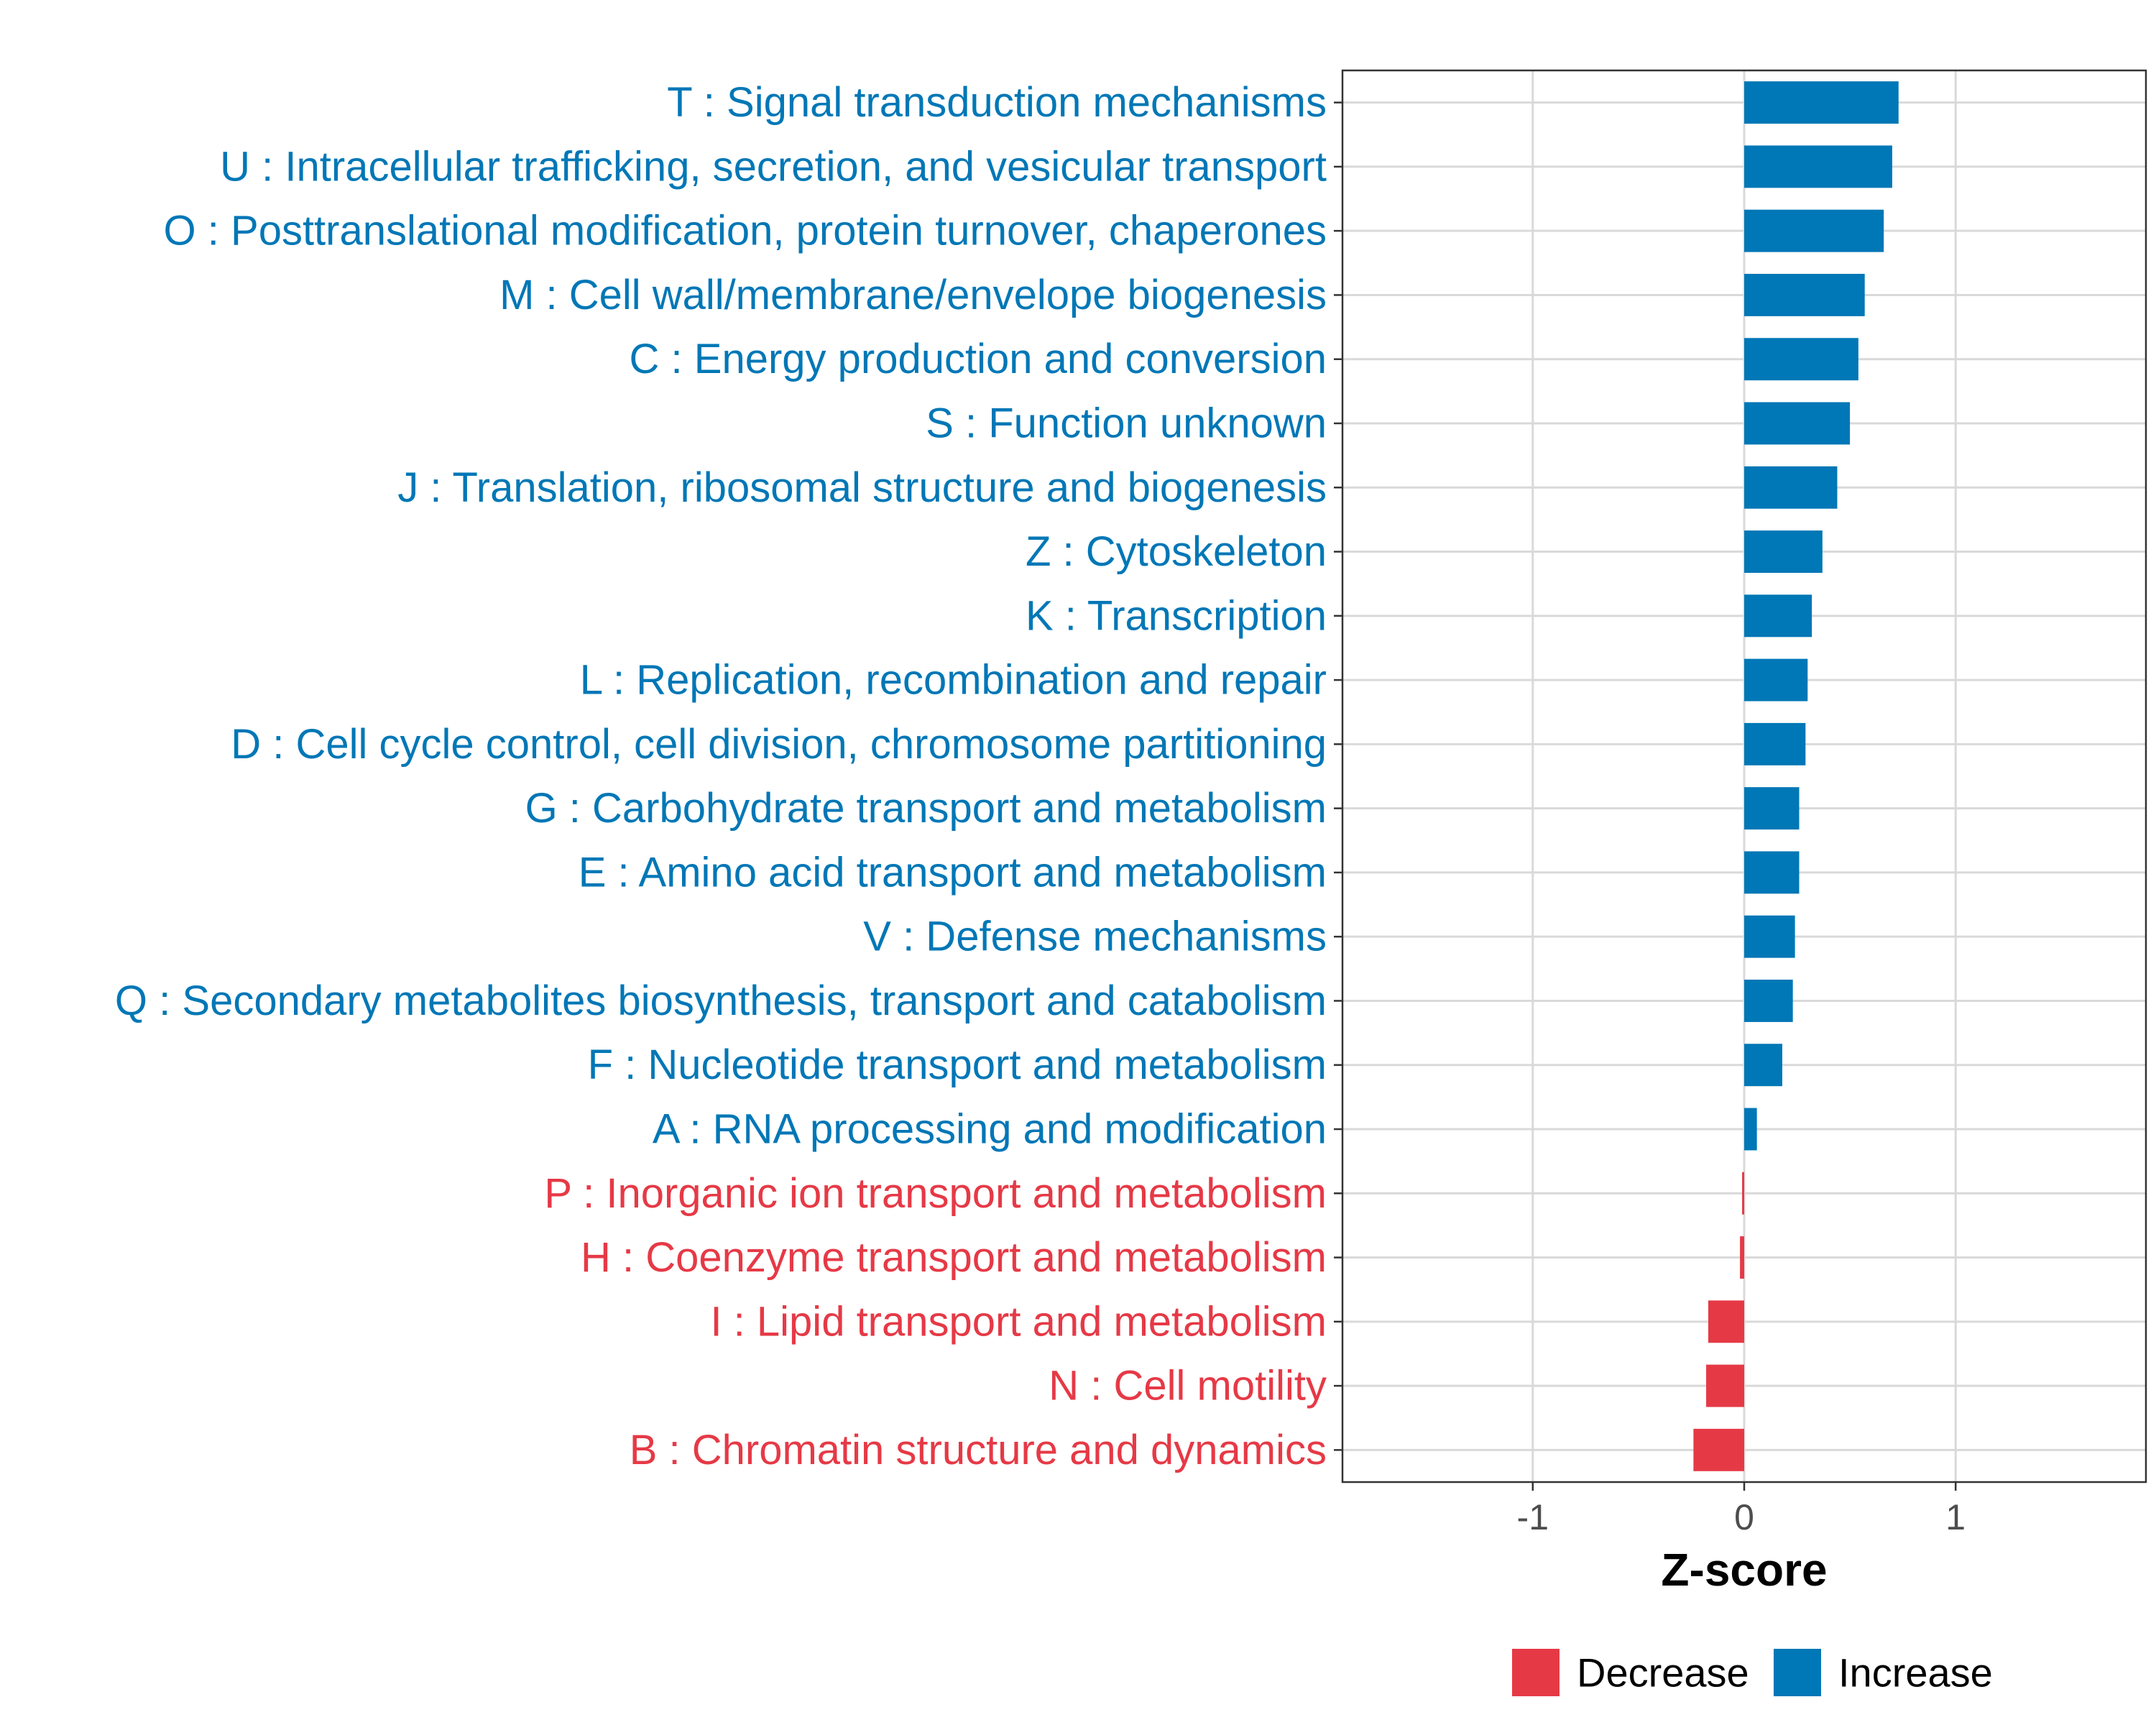 This screenshot has height=1725, width=2156. What do you see at coordinates (1663, 1673) in the screenshot?
I see `legend-label-decrease: Decrease` at bounding box center [1663, 1673].